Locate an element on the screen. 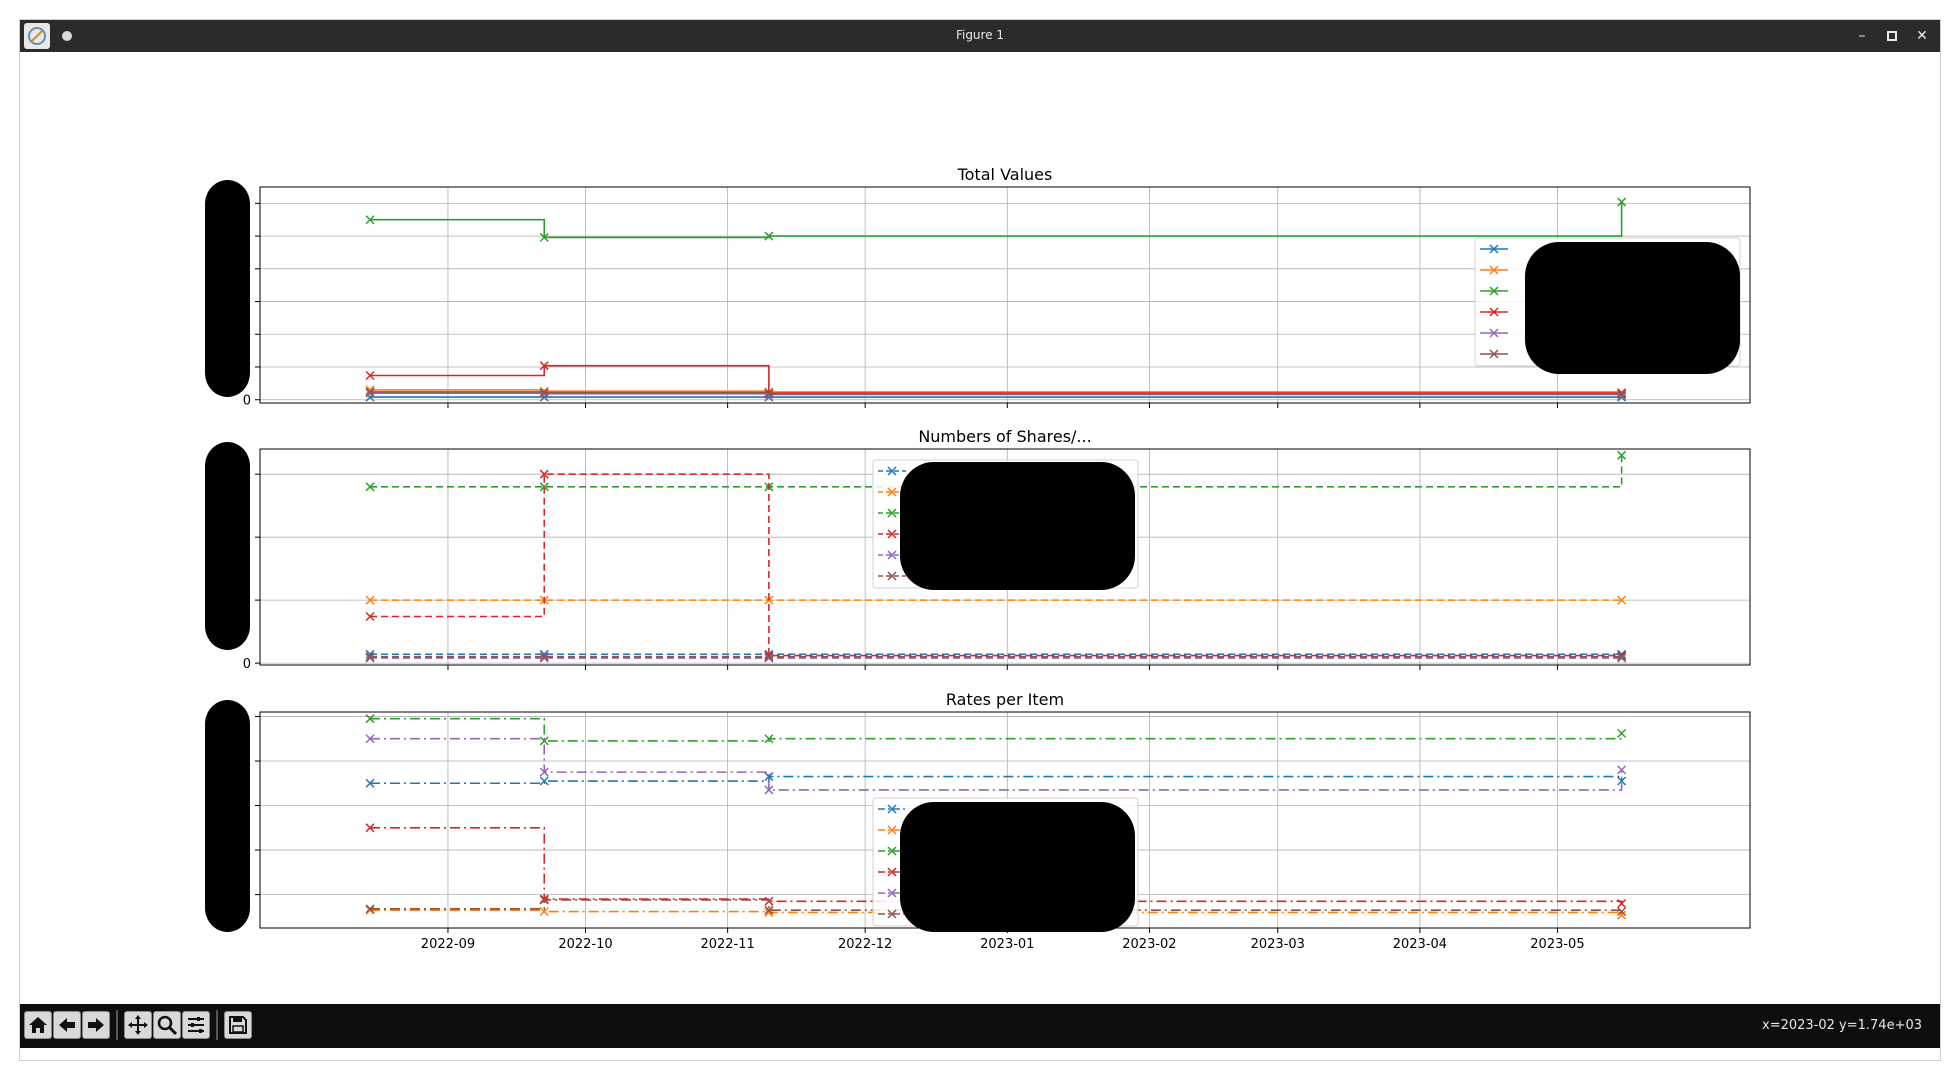  toolbar-separator is located at coordinates (217, 1025).